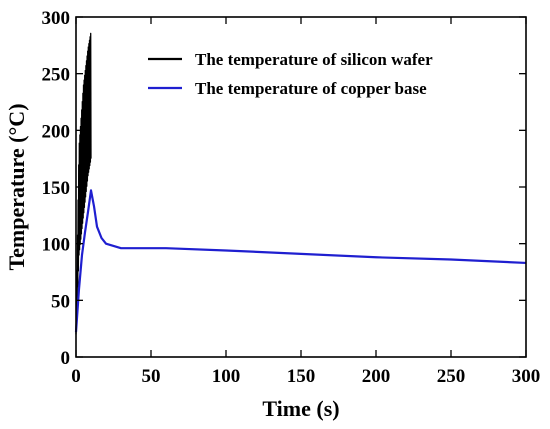 The height and width of the screenshot is (429, 550). What do you see at coordinates (151, 376) in the screenshot?
I see `x-tick-label: 50` at bounding box center [151, 376].